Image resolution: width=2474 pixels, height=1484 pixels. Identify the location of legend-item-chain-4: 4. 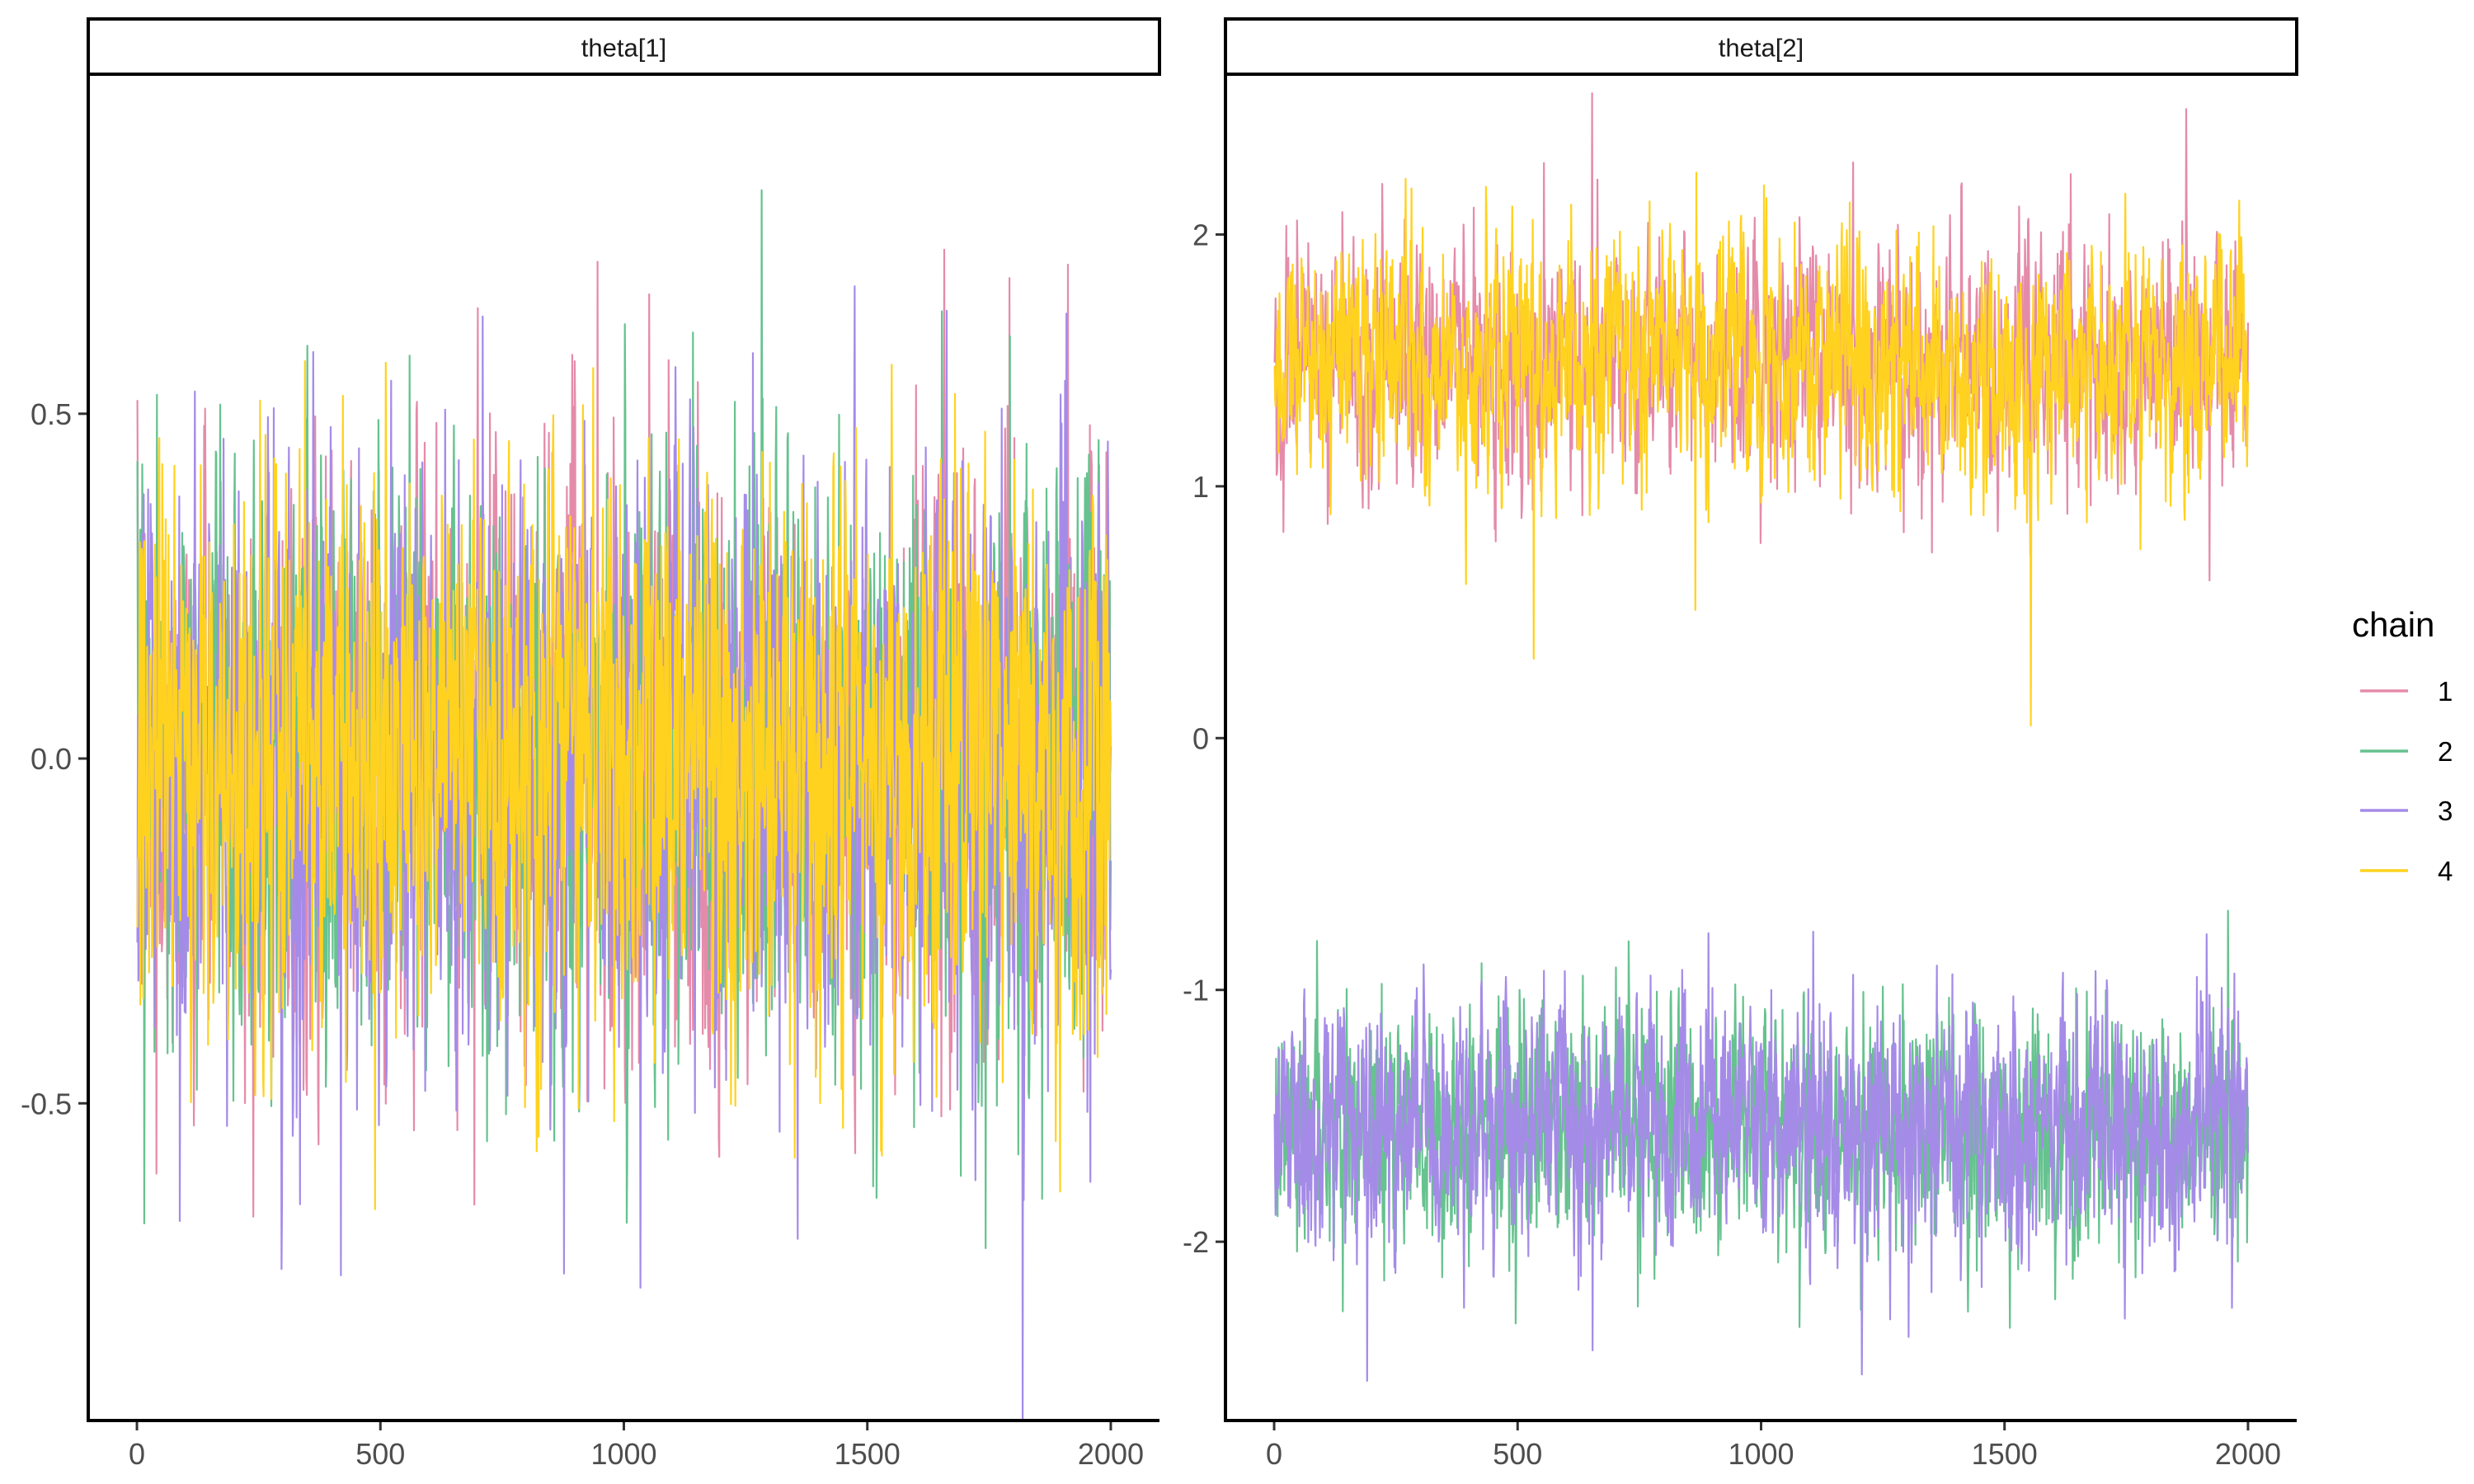
(2406, 871).